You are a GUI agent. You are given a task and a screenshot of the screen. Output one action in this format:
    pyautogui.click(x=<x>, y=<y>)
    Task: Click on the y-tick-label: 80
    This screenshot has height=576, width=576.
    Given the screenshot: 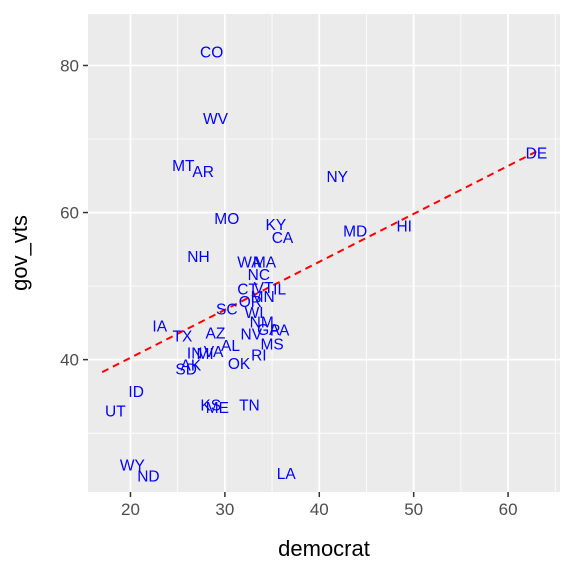 What is the action you would take?
    pyautogui.click(x=69, y=65)
    